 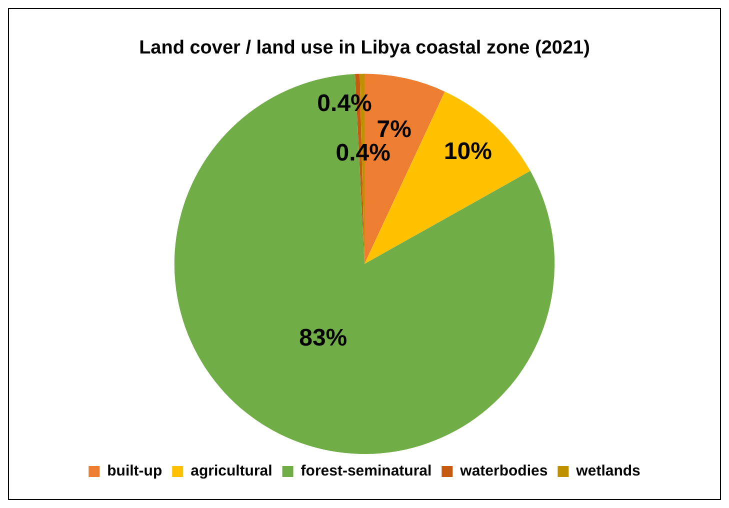 I want to click on legend-label: built-up, so click(x=134, y=471).